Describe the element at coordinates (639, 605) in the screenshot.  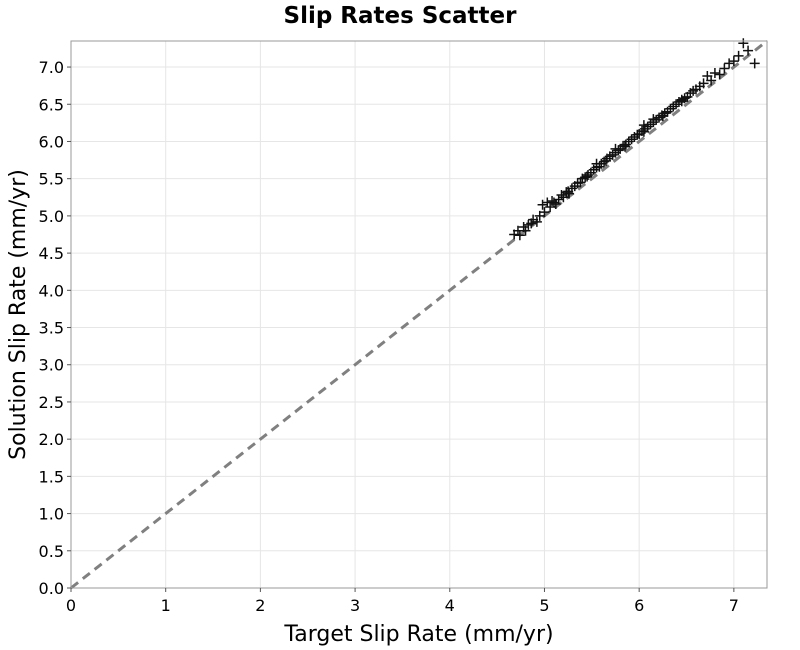
I see `x-tick-label: 6` at that location.